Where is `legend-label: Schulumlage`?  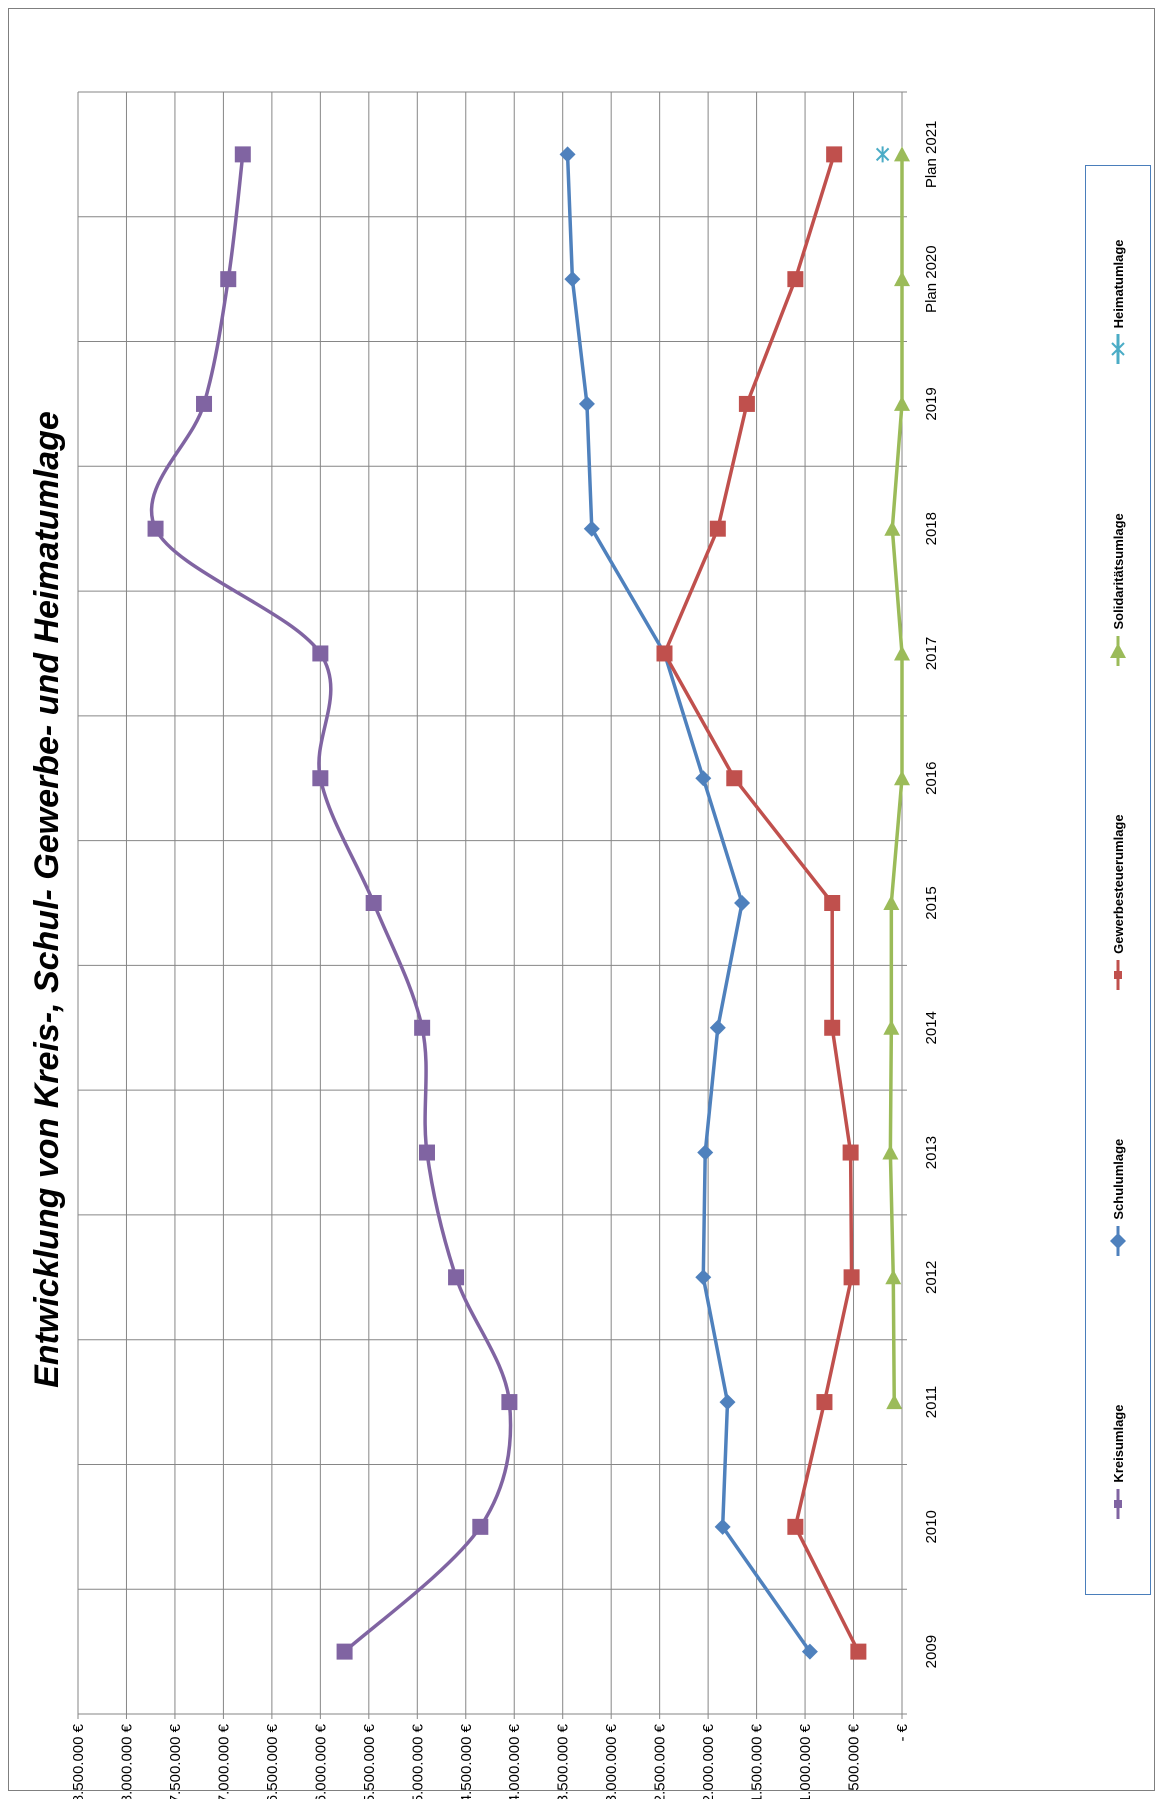
legend-label: Schulumlage is located at coordinates (1118, 1179).